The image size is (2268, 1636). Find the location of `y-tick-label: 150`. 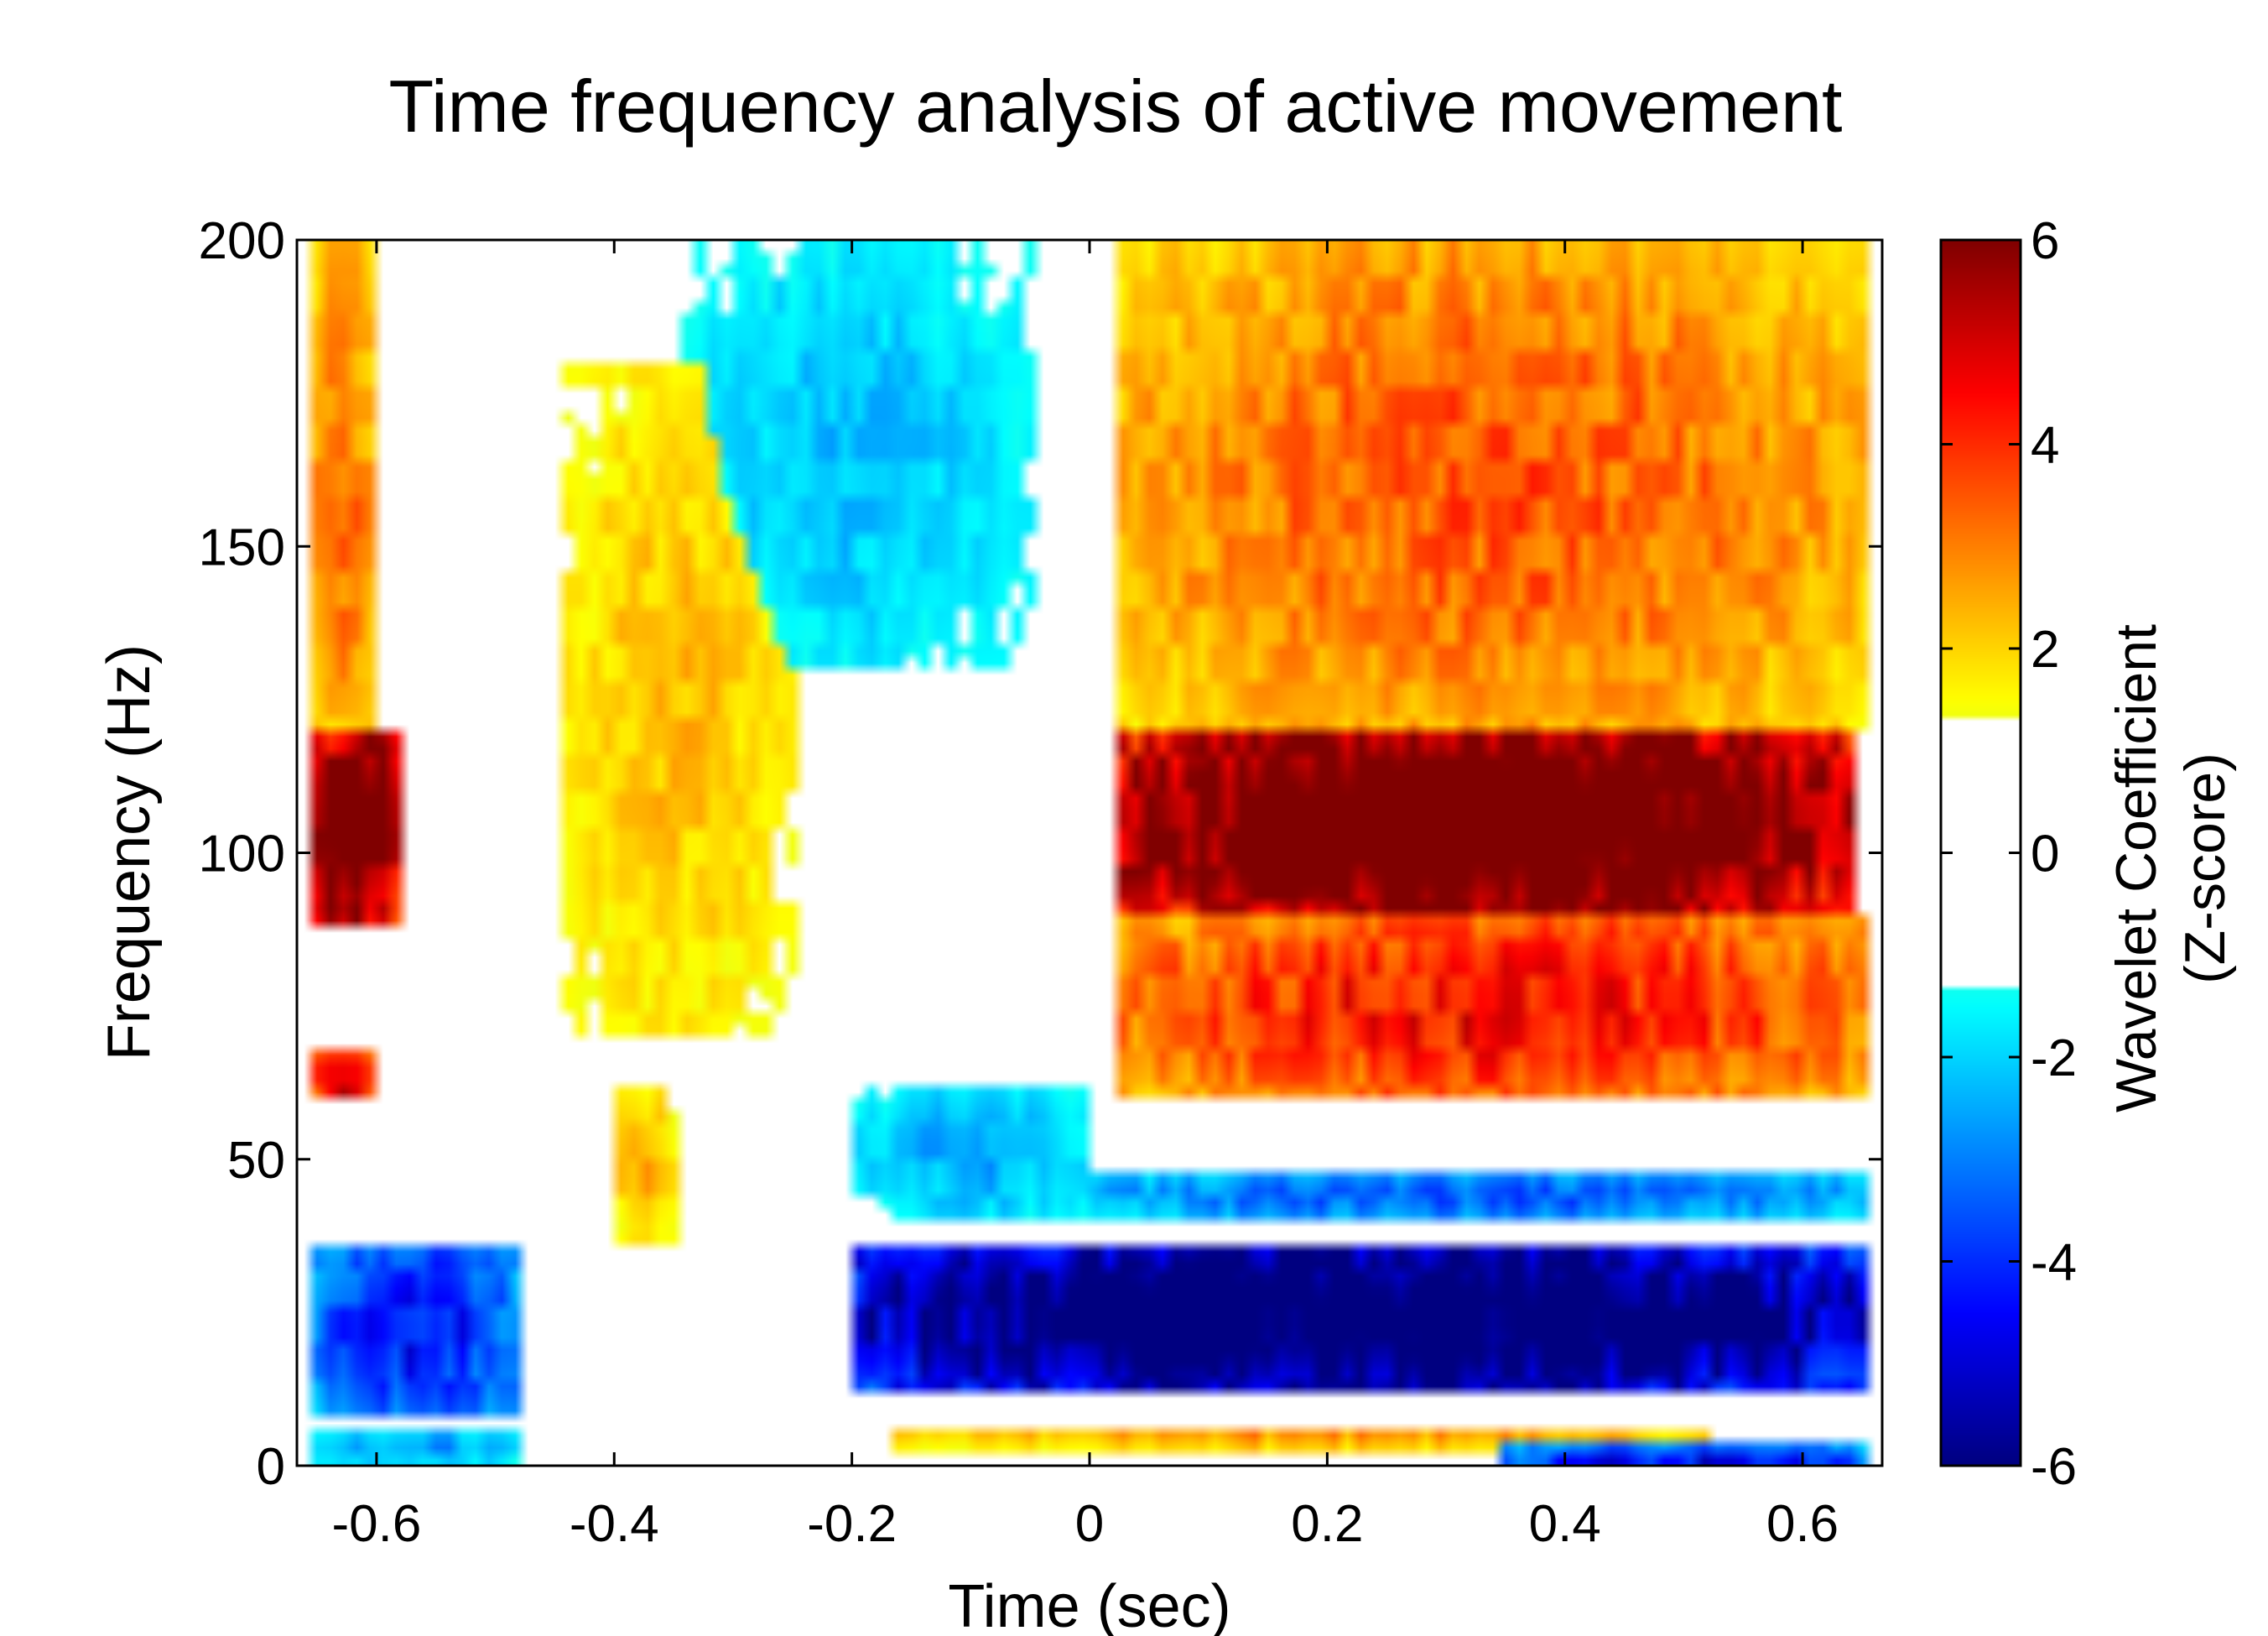

y-tick-label: 150 is located at coordinates (242, 547).